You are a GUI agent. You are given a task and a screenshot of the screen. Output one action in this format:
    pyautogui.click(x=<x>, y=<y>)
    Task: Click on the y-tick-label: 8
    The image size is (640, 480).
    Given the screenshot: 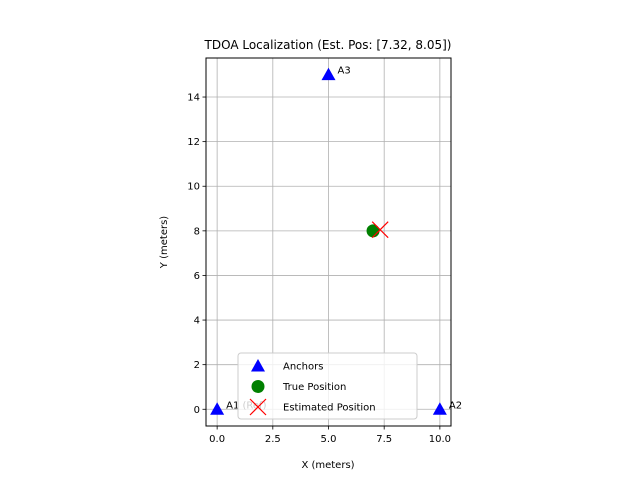 What is the action you would take?
    pyautogui.click(x=197, y=231)
    